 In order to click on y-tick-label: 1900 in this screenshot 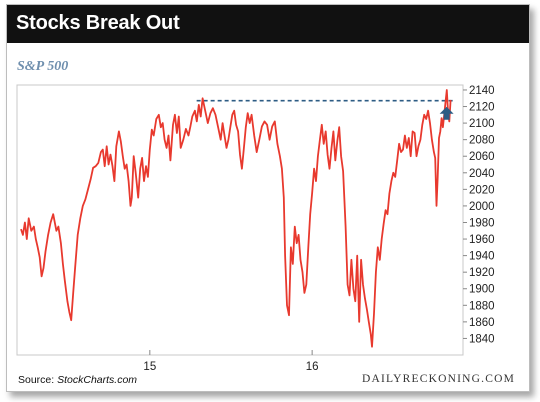, I will do `click(482, 290)`.